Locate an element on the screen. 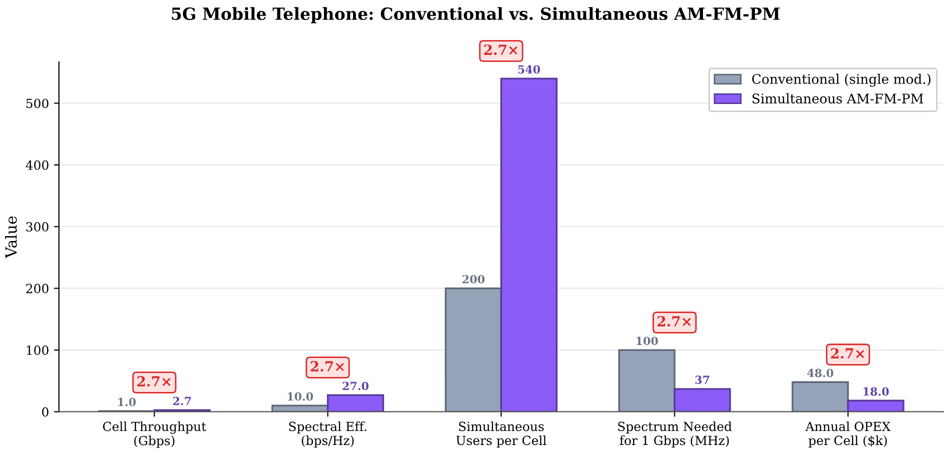  data-label: 27.0 is located at coordinates (355, 386).